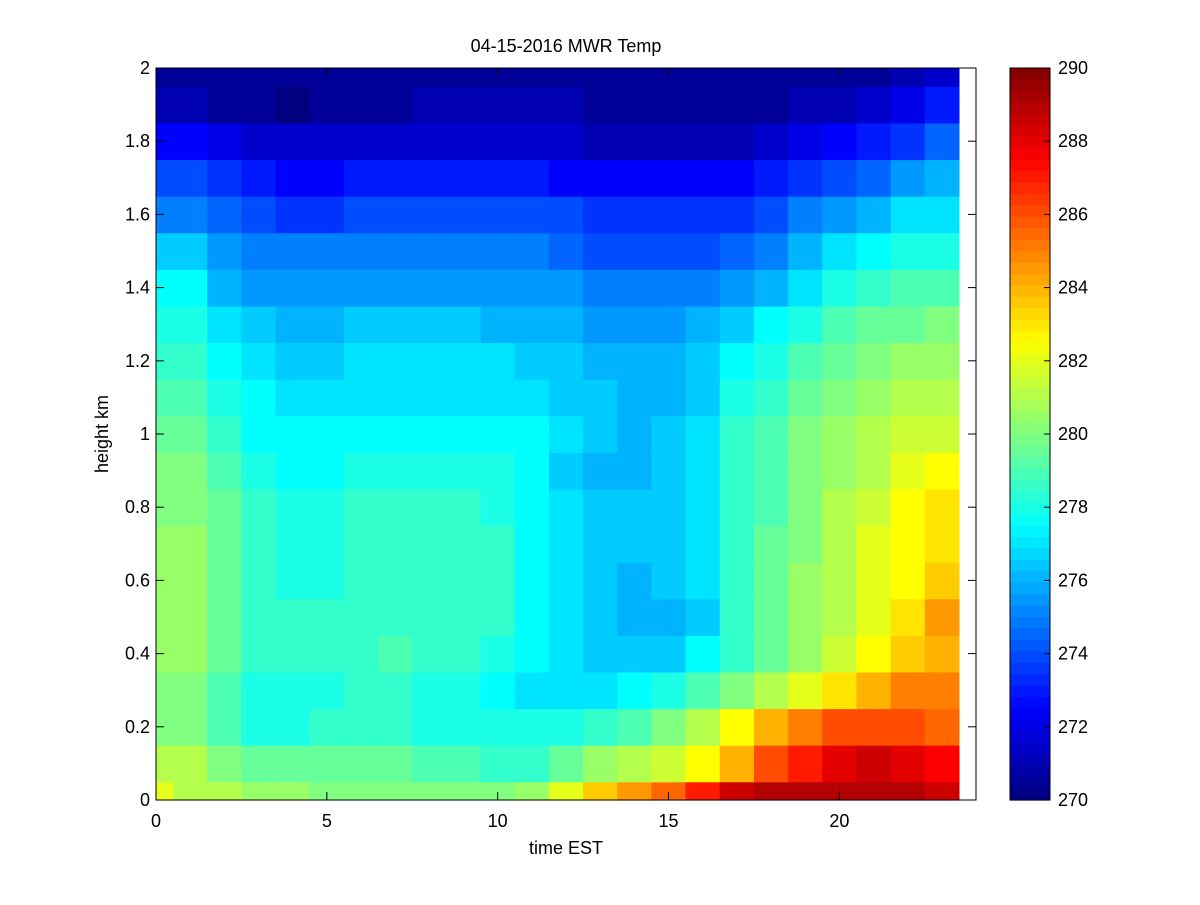 The width and height of the screenshot is (1200, 905). I want to click on x-tick-label: 0, so click(156, 821).